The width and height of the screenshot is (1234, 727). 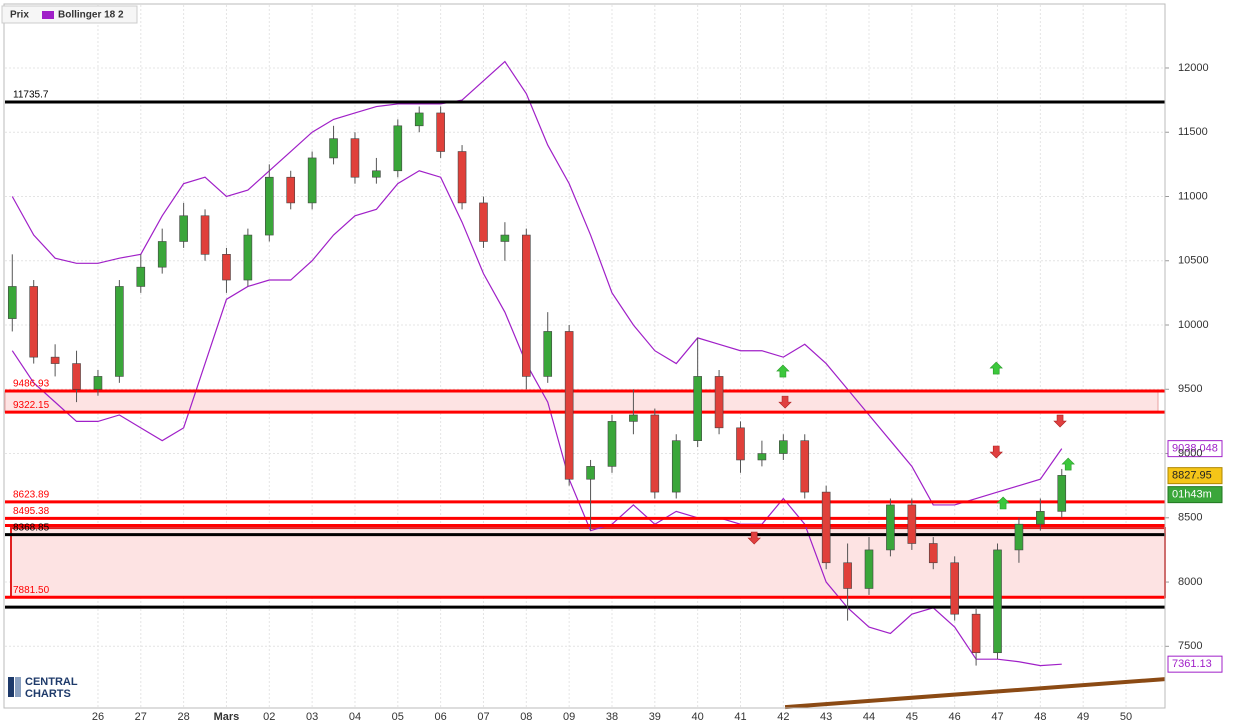 I want to click on level-label: 9322.15, so click(x=31, y=405).